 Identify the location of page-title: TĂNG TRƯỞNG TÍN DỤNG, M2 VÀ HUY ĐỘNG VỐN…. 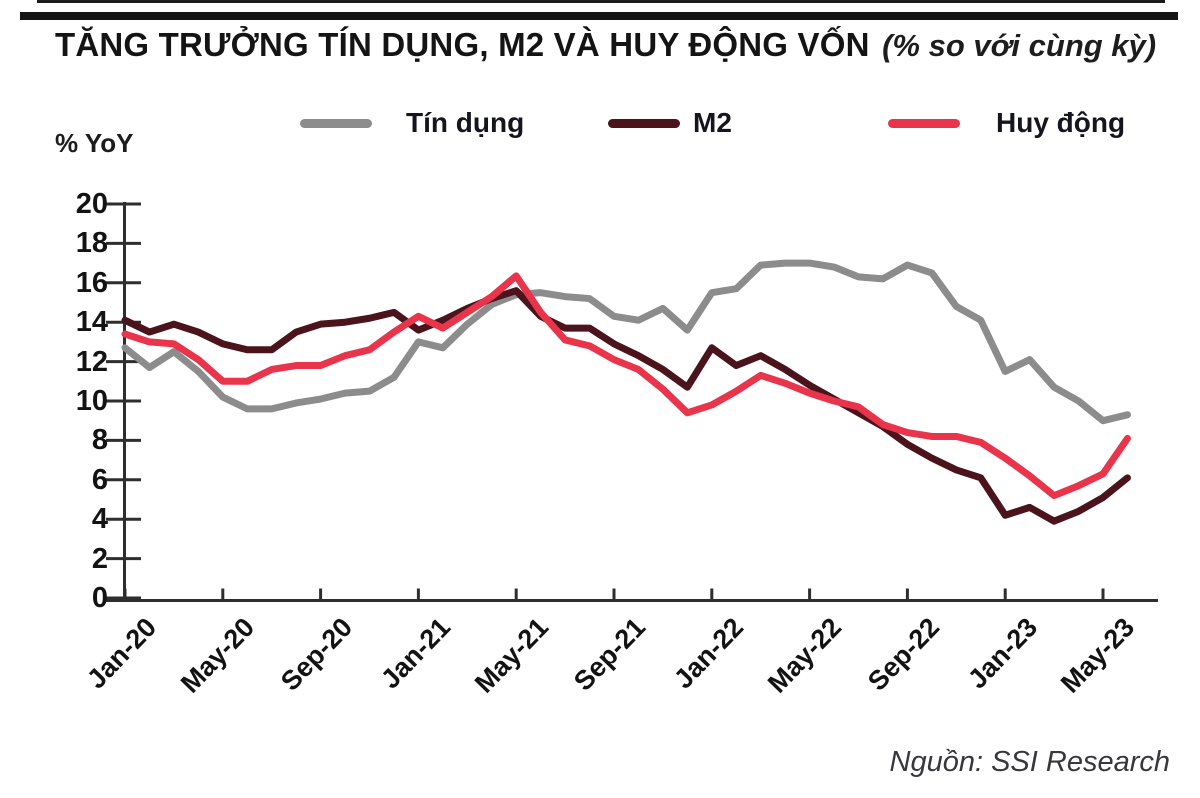
(615, 45).